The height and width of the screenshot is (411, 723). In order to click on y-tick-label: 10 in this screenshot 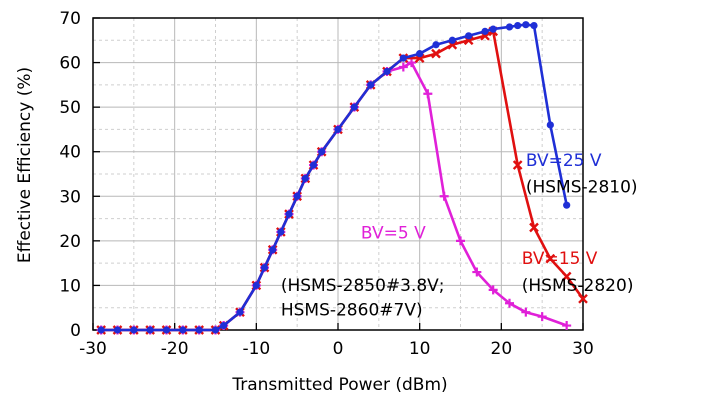, I will do `click(70, 286)`.